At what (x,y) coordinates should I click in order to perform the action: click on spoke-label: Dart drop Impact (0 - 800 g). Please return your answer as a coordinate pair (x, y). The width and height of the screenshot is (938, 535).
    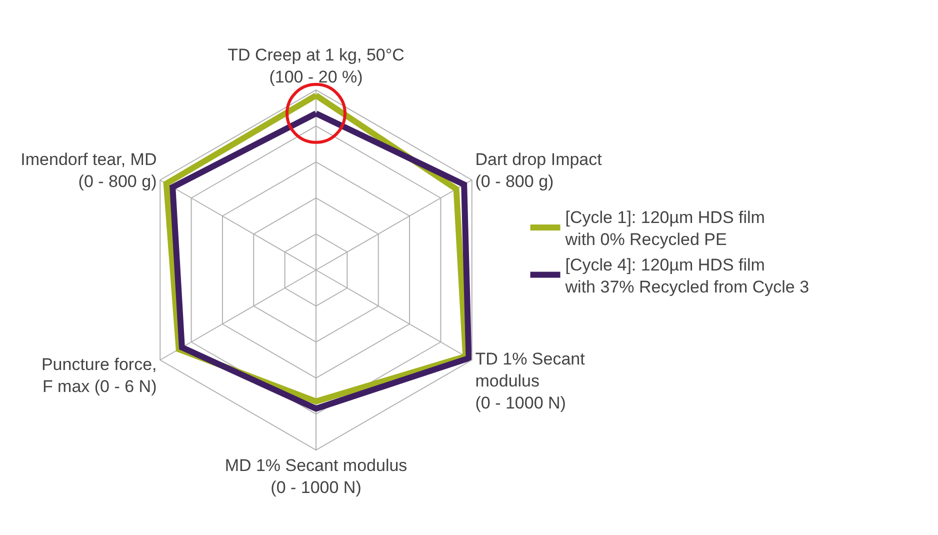
    Looking at the image, I should click on (538, 171).